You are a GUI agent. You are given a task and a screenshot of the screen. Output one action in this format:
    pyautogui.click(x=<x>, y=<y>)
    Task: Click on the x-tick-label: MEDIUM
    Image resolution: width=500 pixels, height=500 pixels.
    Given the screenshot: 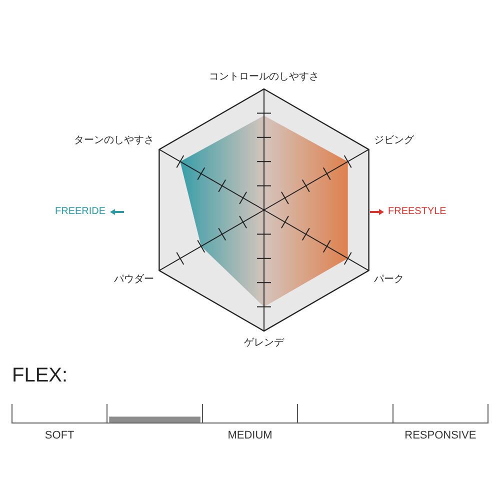 What is the action you would take?
    pyautogui.click(x=250, y=435)
    